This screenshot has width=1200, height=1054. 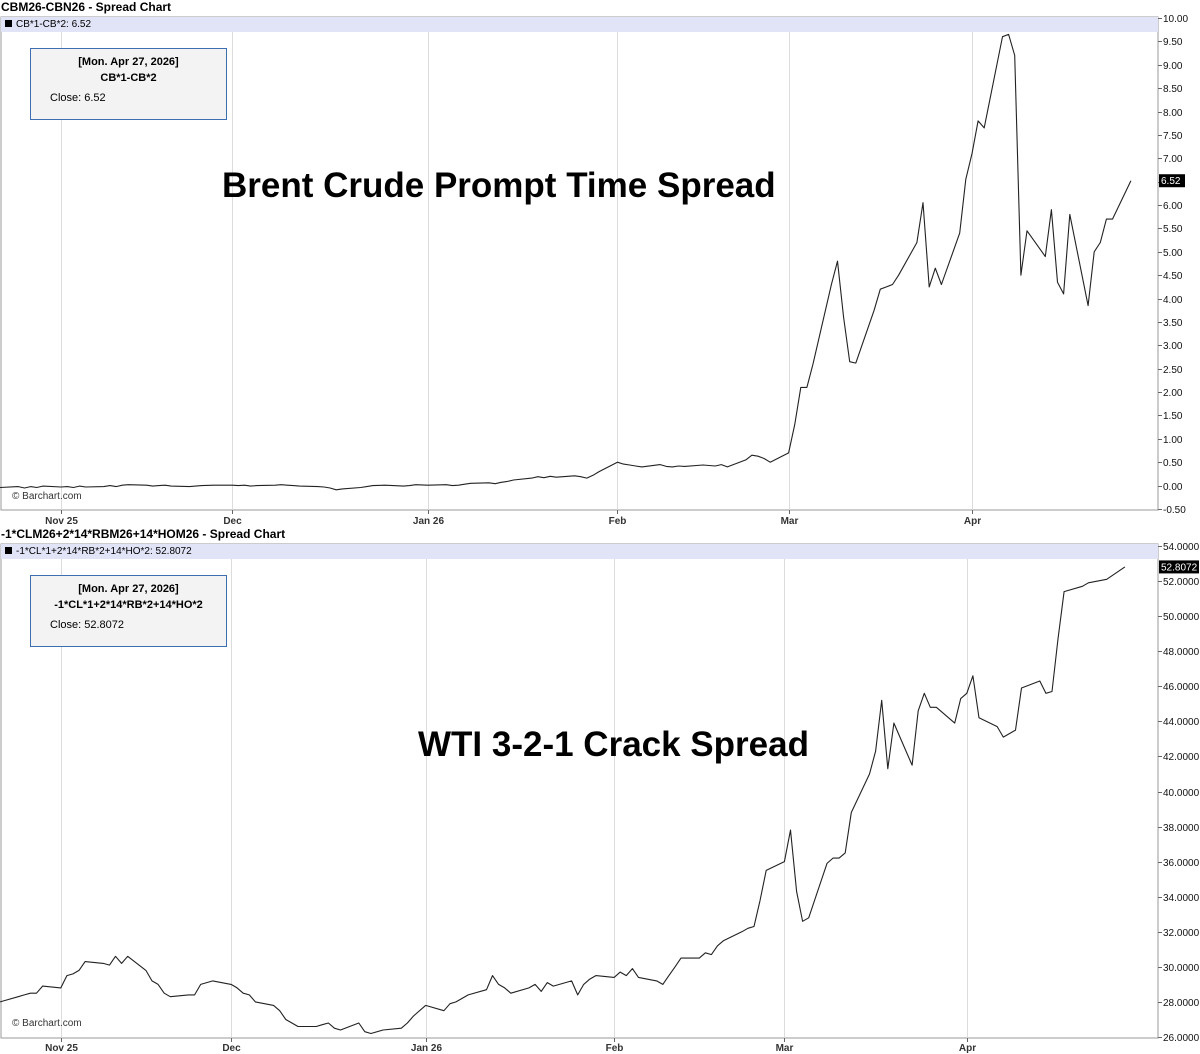 I want to click on y-tick-label: 28.0000, so click(x=1181, y=1003).